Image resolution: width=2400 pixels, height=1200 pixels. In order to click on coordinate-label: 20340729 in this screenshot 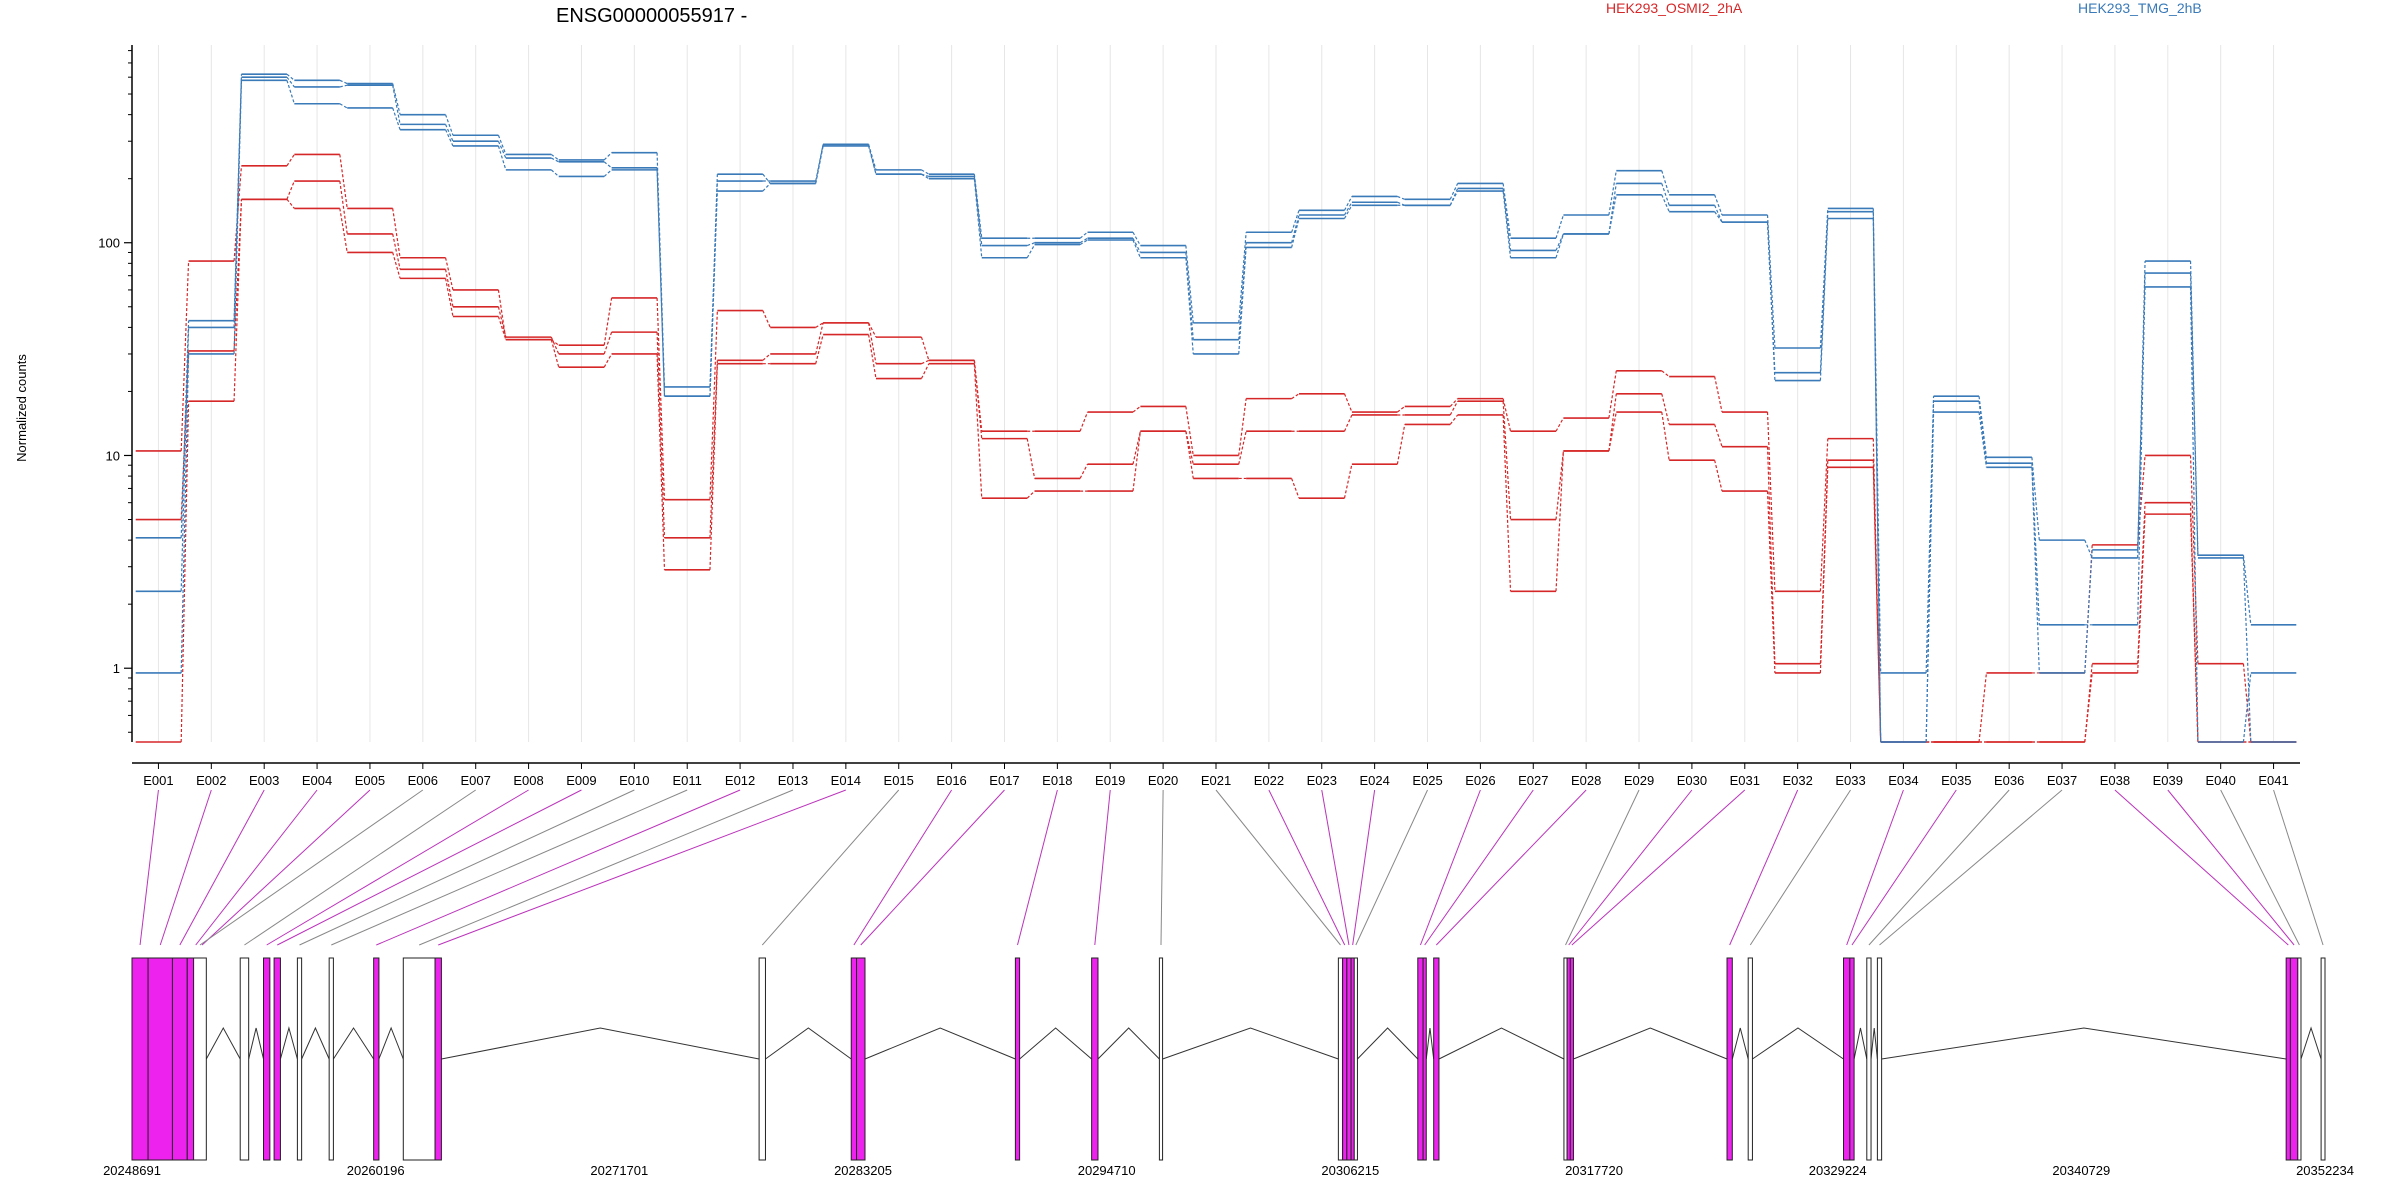, I will do `click(2081, 1170)`.